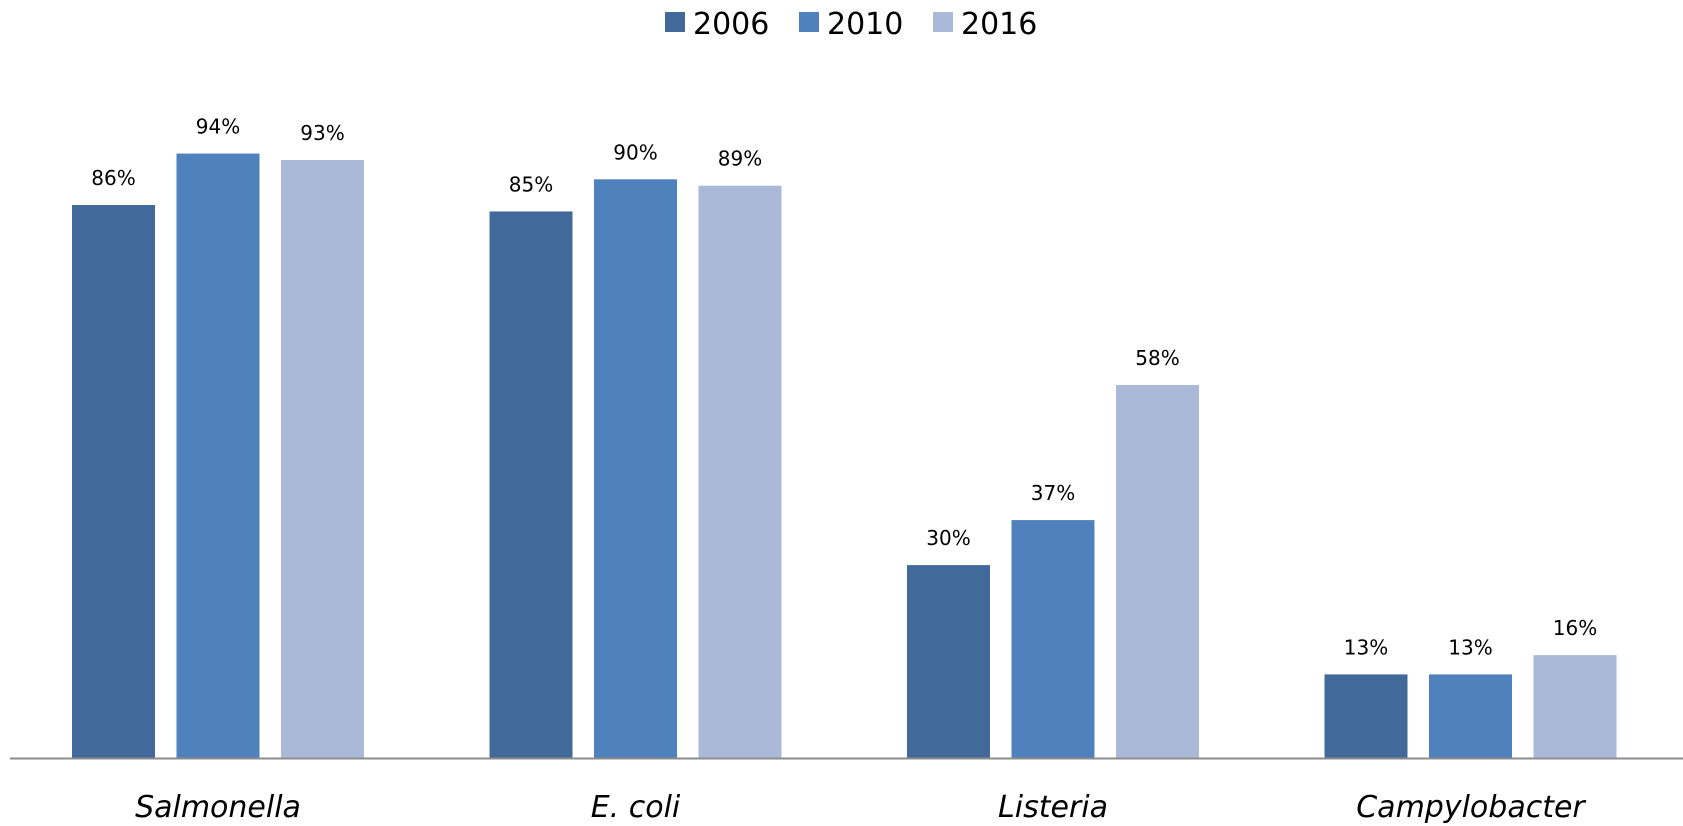 The height and width of the screenshot is (826, 1683). Describe the element at coordinates (809, 22) in the screenshot. I see `legend-swatch-2010` at that location.